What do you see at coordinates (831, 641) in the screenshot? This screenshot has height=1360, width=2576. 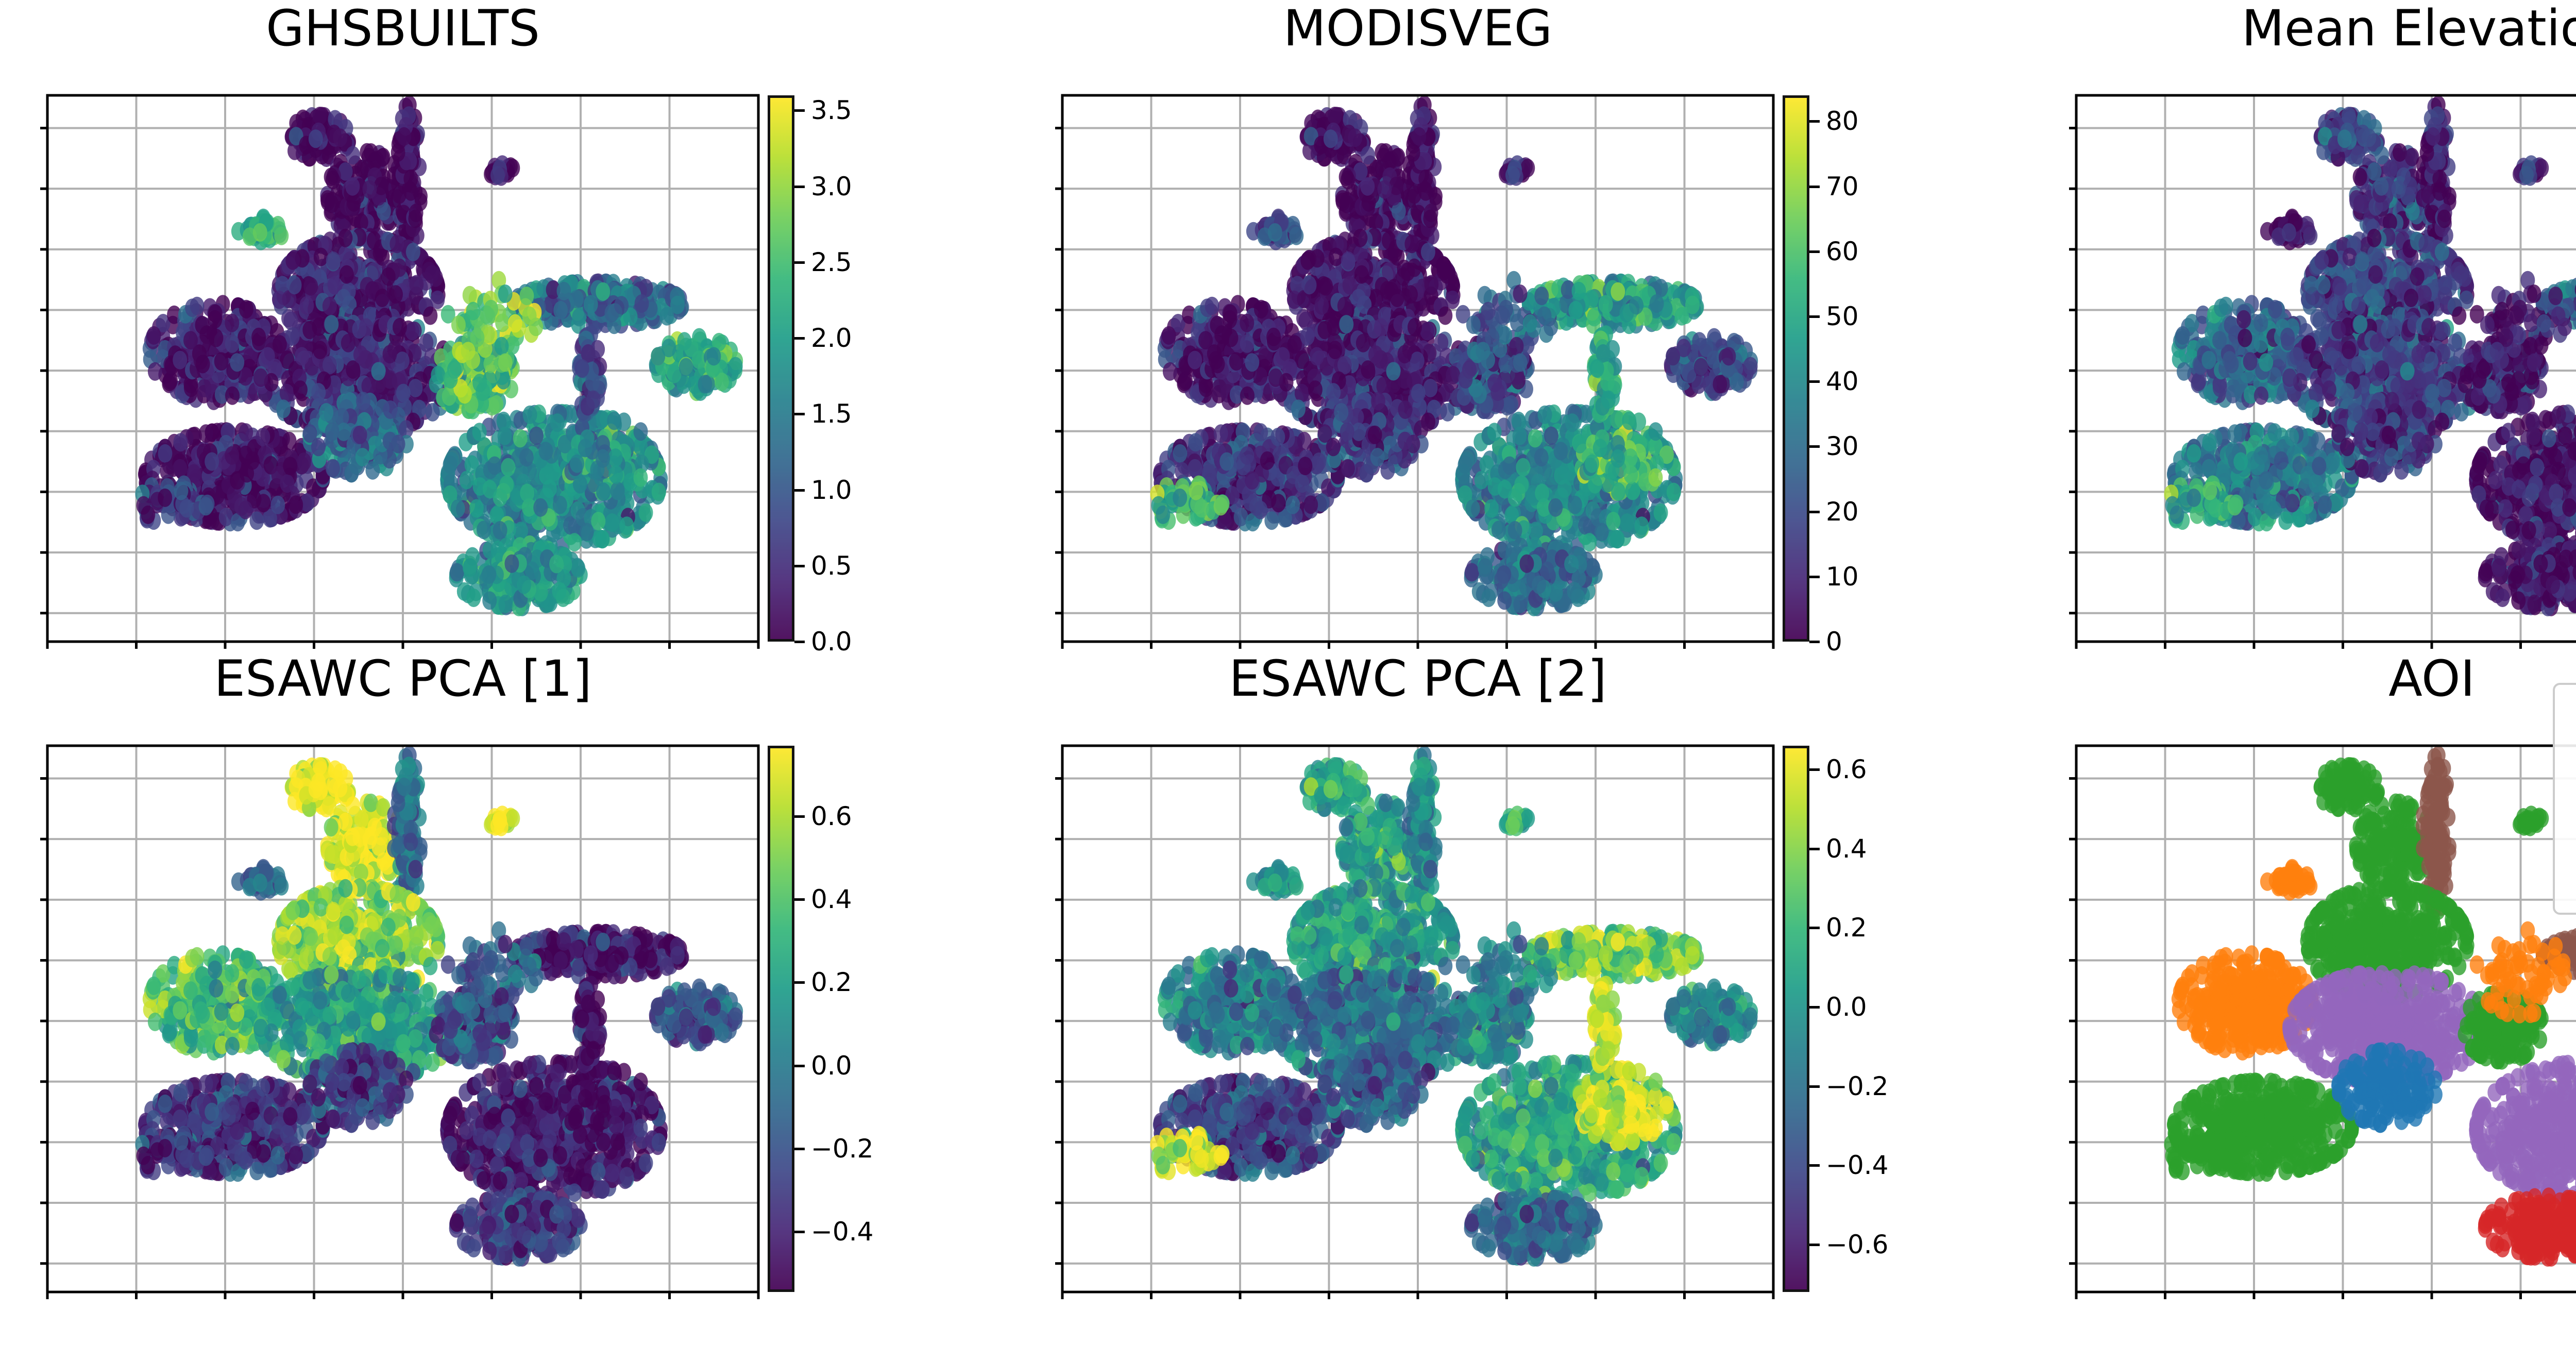 I see `colorbar-tick-label: 0.0` at bounding box center [831, 641].